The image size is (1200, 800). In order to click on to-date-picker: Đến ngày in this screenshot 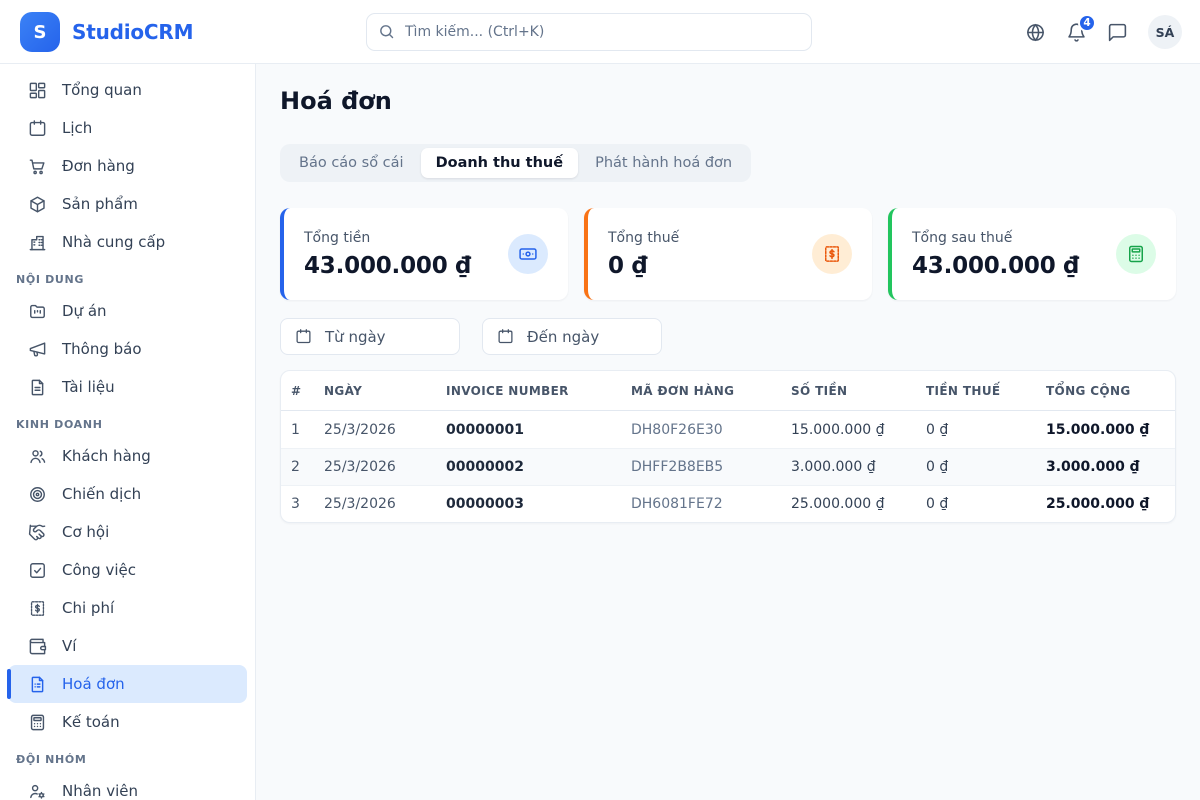, I will do `click(572, 336)`.